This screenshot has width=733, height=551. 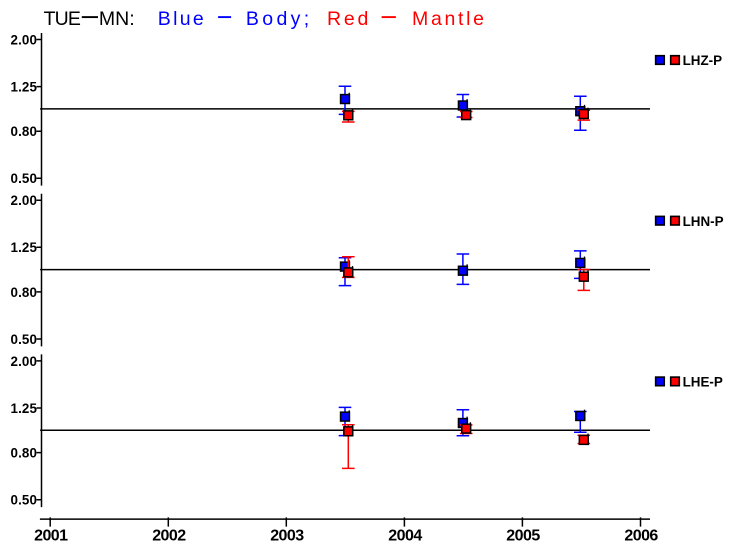 I want to click on svg-text: 2002, so click(x=169, y=536).